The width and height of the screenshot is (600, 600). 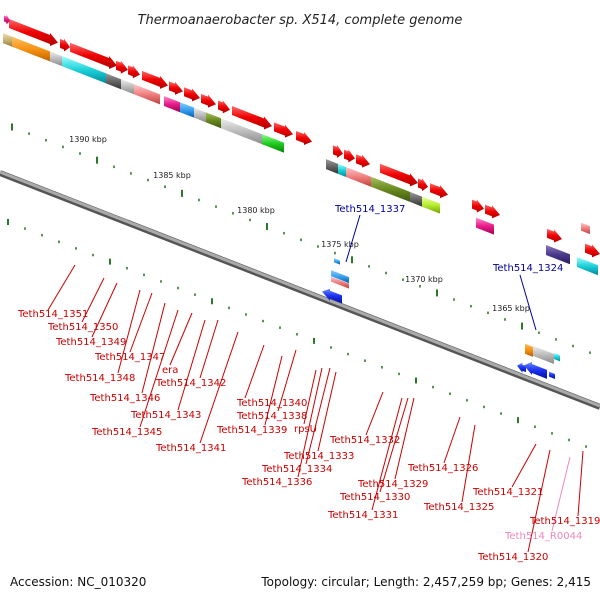 What do you see at coordinates (124, 398) in the screenshot?
I see `gene-label: Teth514_1346` at bounding box center [124, 398].